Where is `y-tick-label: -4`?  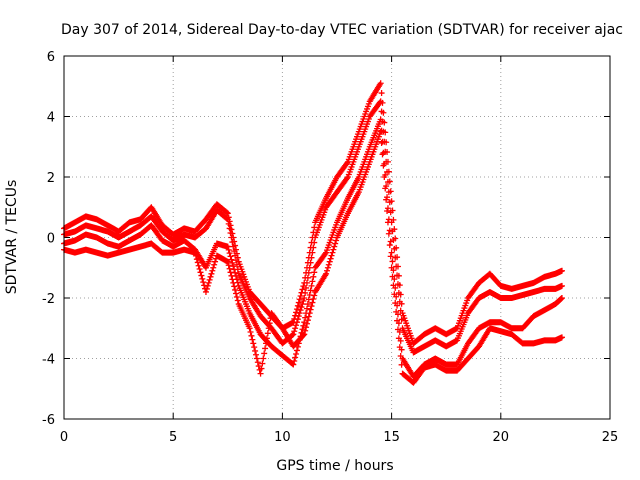
y-tick-label: -4 is located at coordinates (48, 360).